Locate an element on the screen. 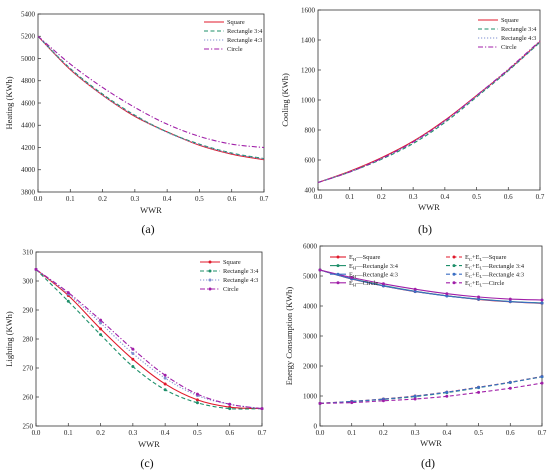 Image resolution: width=550 pixels, height=475 pixels. y-tick-label: 4800 is located at coordinates (28, 81).